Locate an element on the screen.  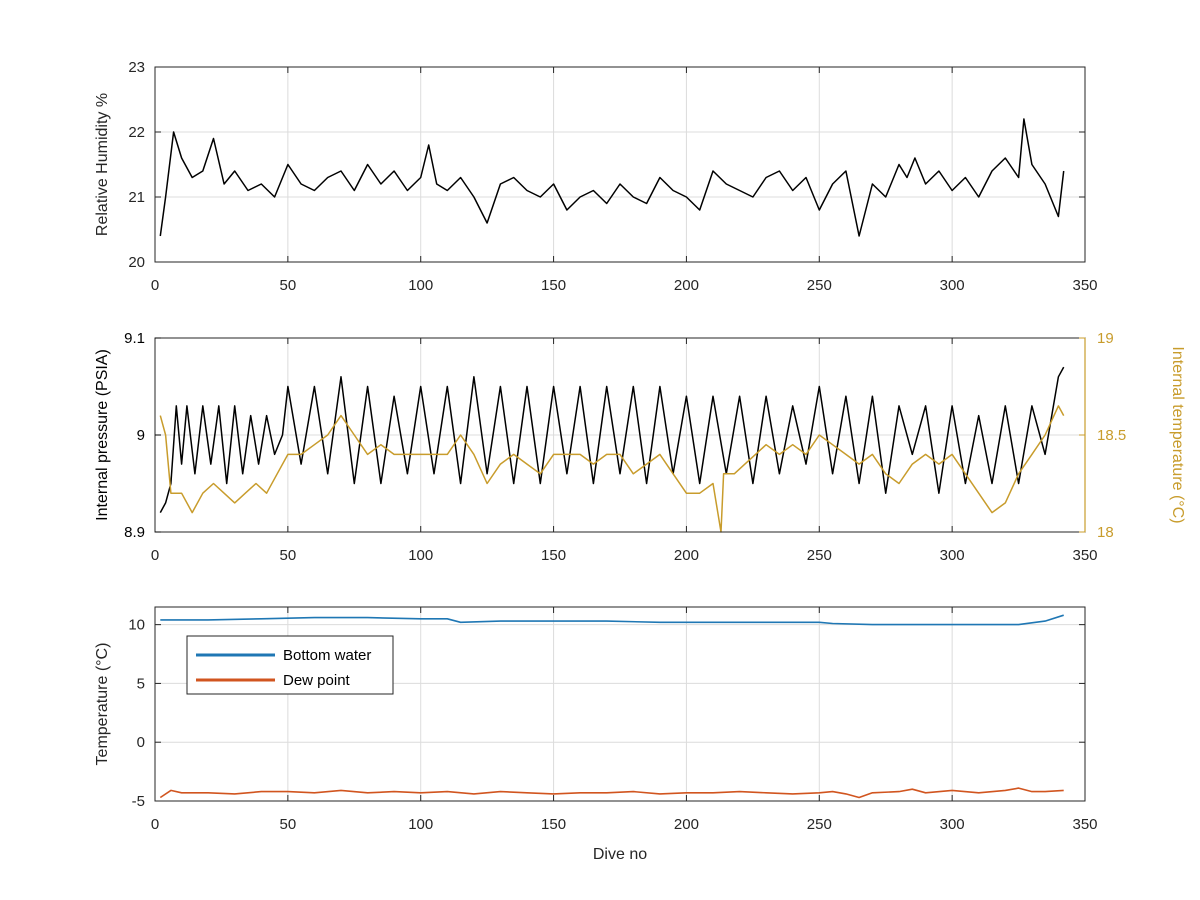
y-tick-label: 9.1 is located at coordinates (134, 338).